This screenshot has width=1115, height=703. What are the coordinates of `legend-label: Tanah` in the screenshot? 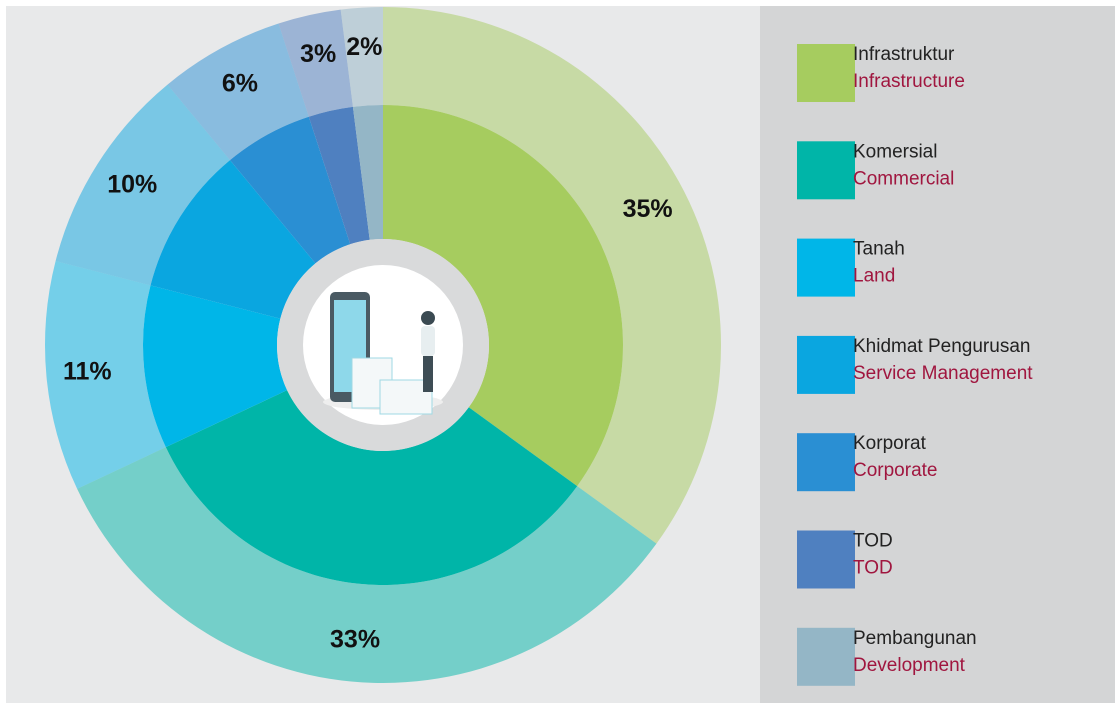 It's located at (879, 249).